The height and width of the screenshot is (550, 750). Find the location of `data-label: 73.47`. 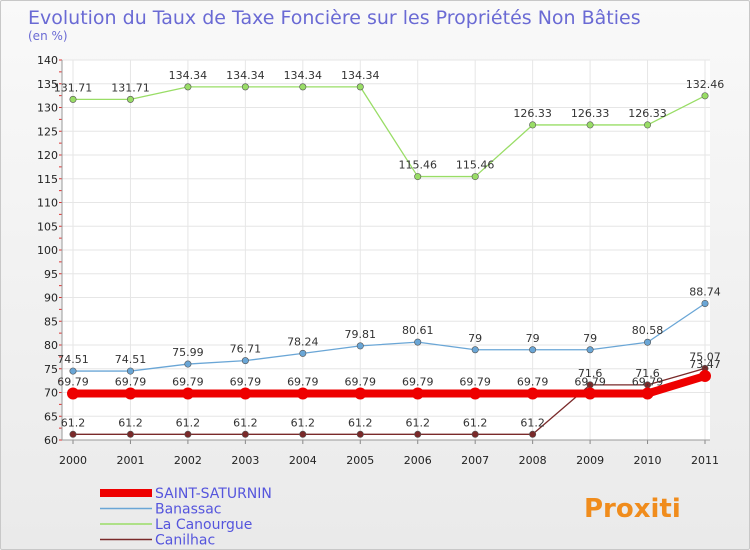

data-label: 73.47 is located at coordinates (705, 364).